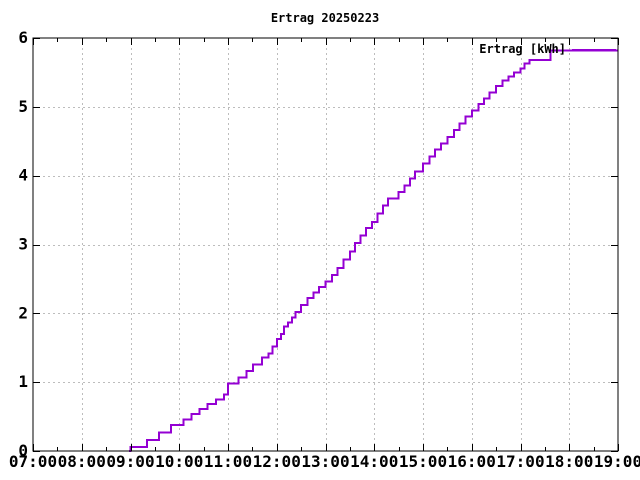  What do you see at coordinates (569, 461) in the screenshot?
I see `x-tick-label: 18:00` at bounding box center [569, 461].